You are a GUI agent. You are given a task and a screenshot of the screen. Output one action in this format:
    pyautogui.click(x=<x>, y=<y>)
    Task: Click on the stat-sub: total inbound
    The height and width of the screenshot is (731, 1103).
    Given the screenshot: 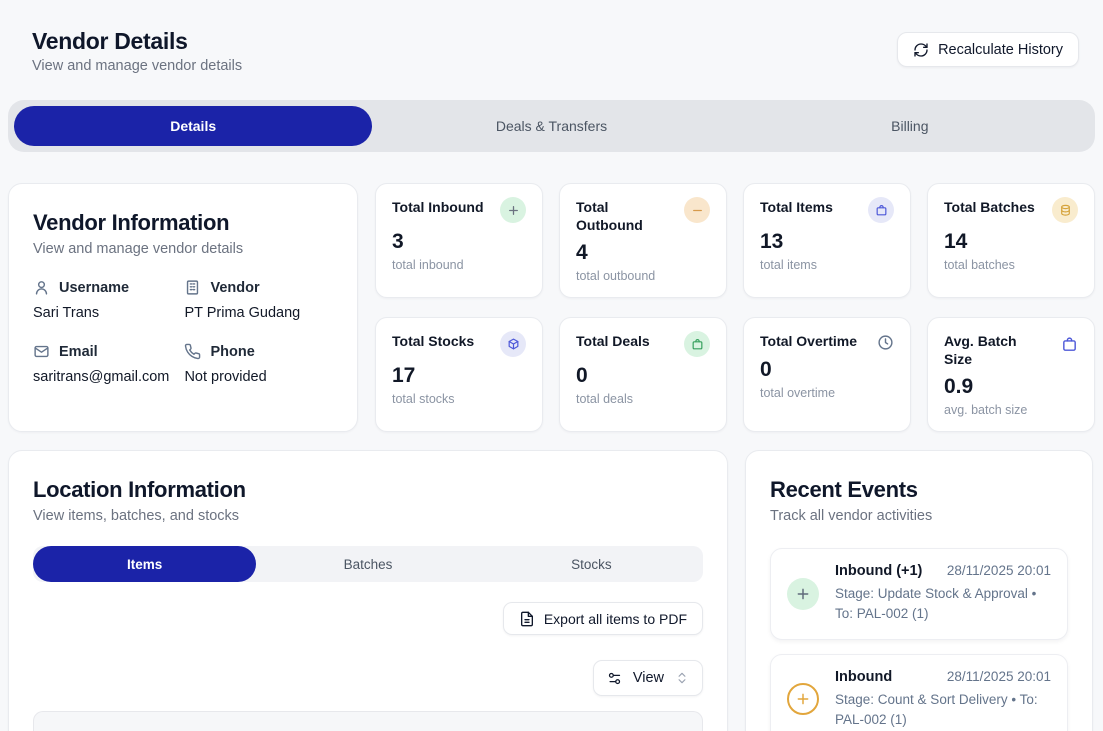 What is the action you would take?
    pyautogui.click(x=428, y=265)
    